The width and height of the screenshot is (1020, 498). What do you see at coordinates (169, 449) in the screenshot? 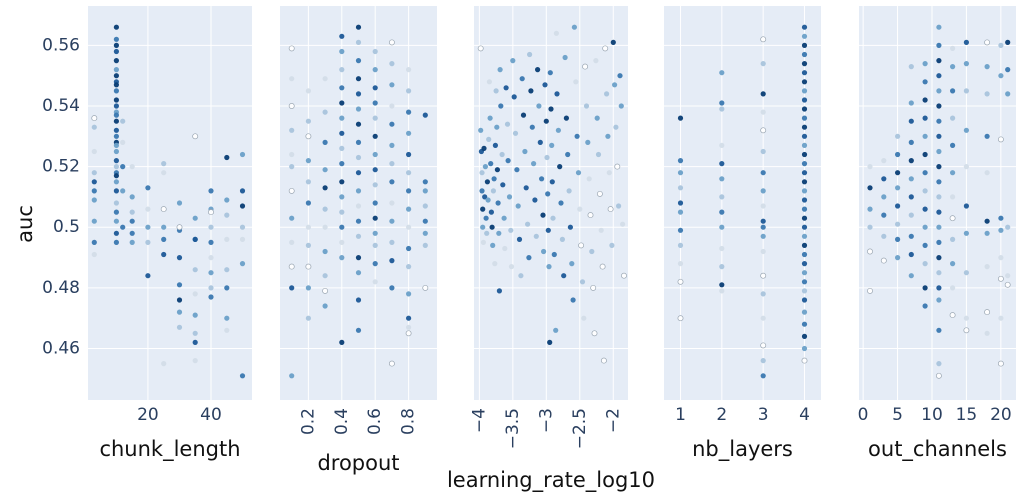
I see `x-axis-title: chunk_length` at bounding box center [169, 449].